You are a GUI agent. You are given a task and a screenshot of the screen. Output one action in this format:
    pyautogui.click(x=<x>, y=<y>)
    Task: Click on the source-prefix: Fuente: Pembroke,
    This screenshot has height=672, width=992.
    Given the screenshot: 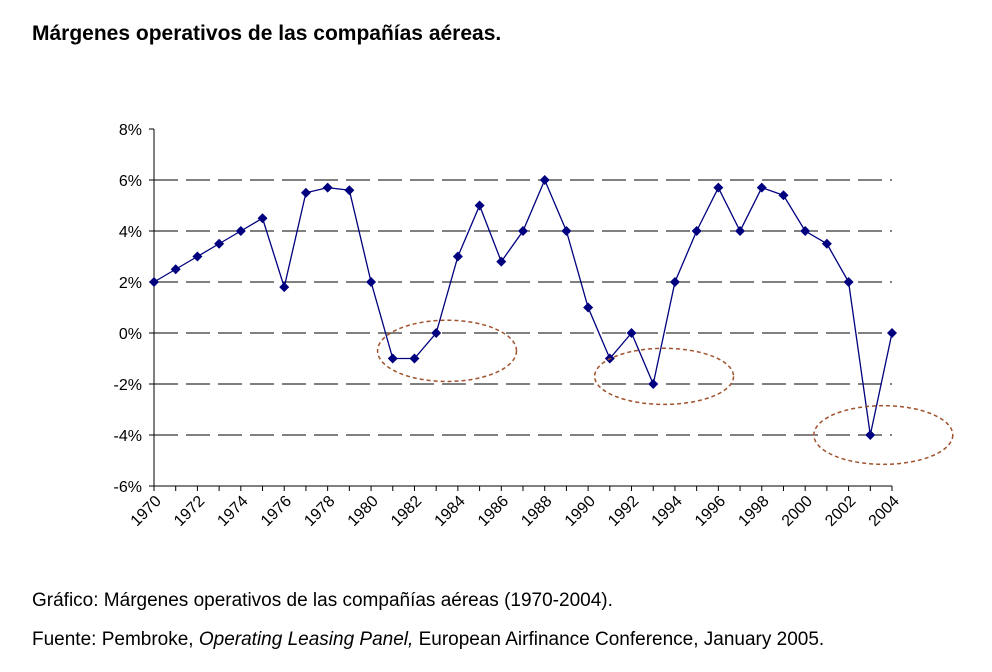 What is the action you would take?
    pyautogui.click(x=115, y=639)
    